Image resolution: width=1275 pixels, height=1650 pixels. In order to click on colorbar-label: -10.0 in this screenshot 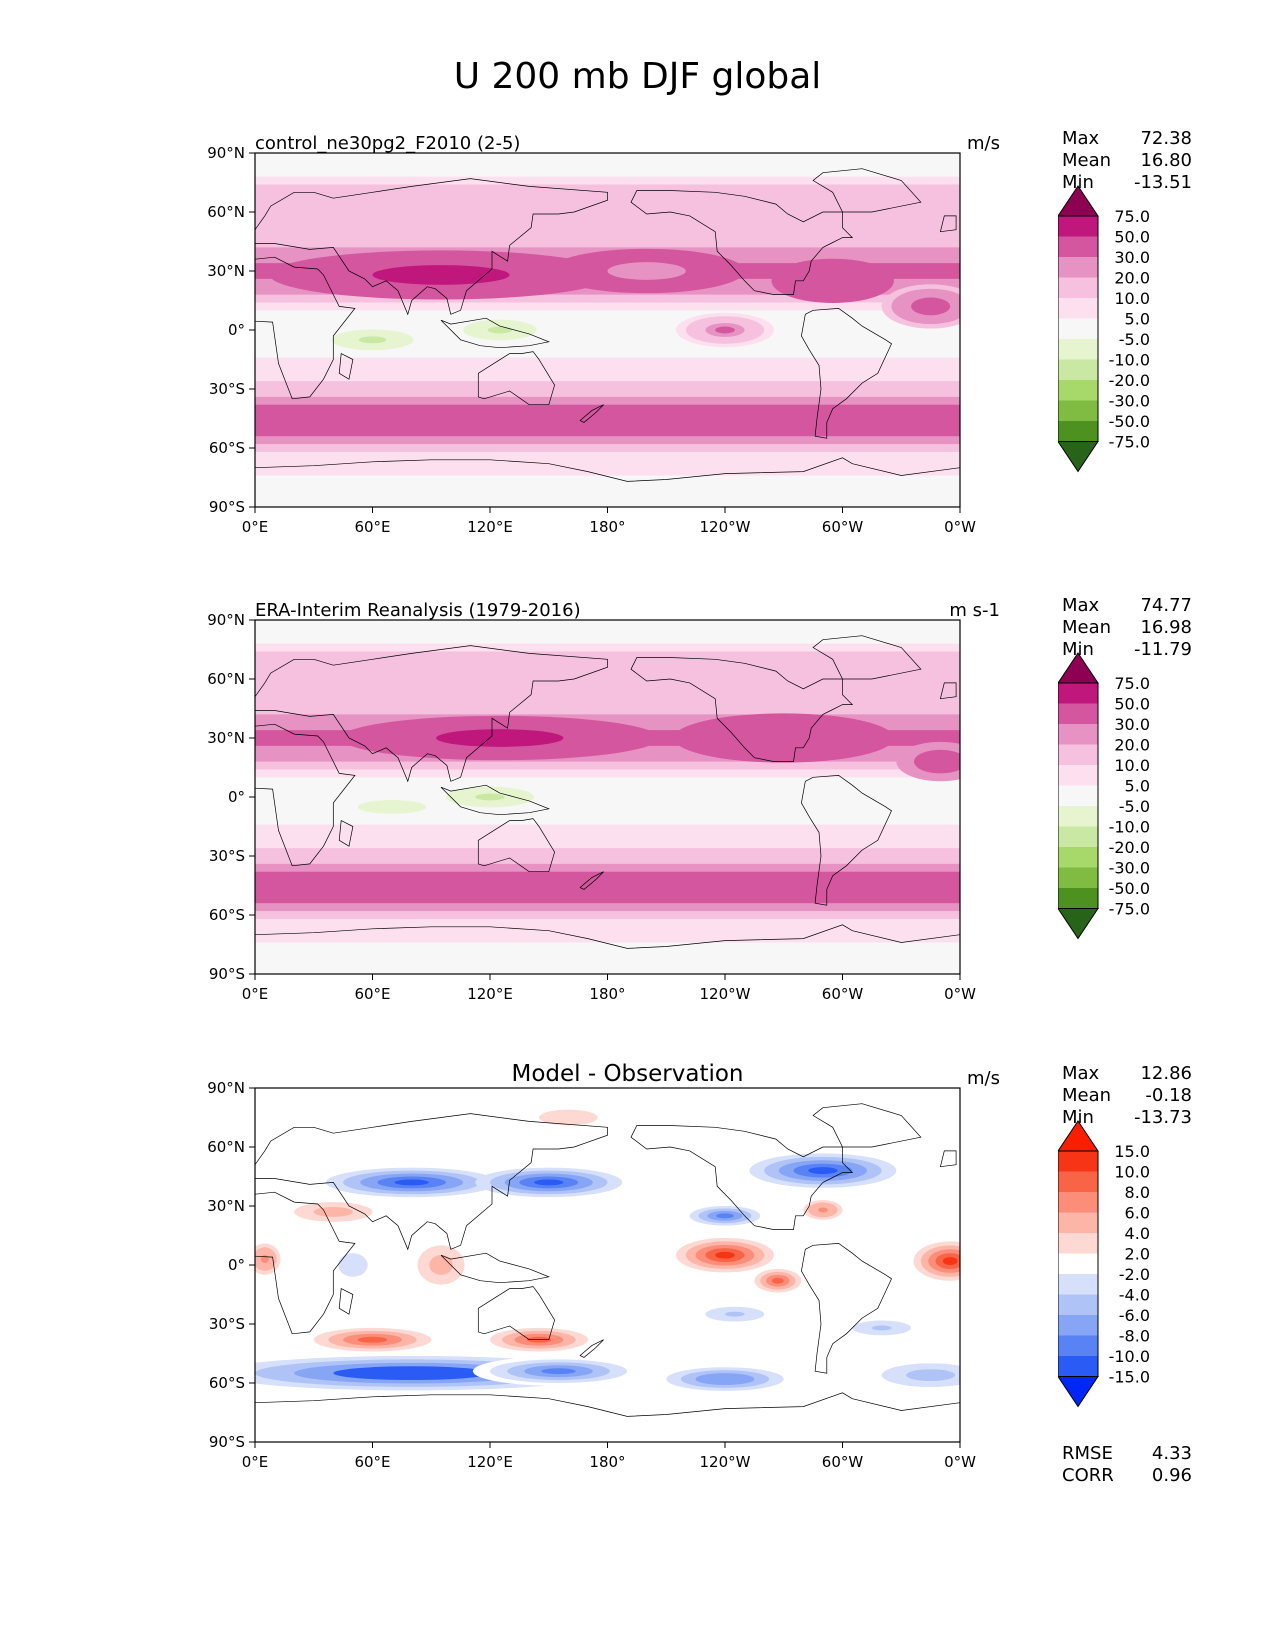, I will do `click(1129, 1356)`.